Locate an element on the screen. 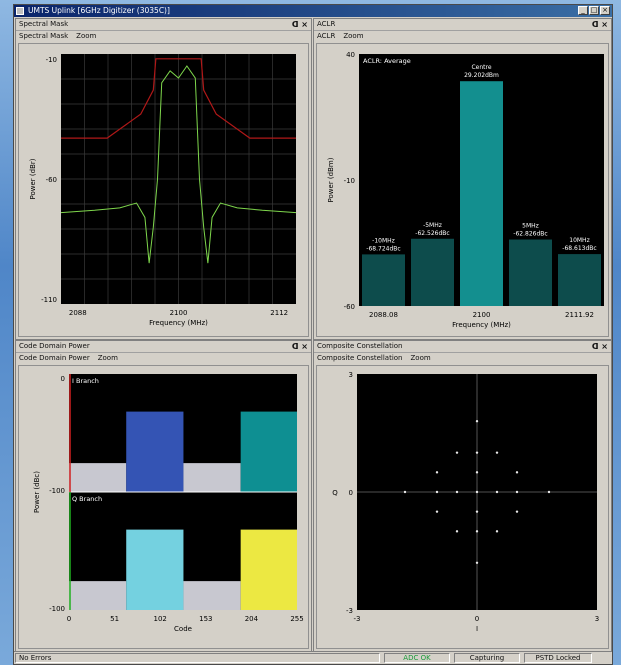 This screenshot has height=665, width=621. x-tick-label: 102 is located at coordinates (160, 619).